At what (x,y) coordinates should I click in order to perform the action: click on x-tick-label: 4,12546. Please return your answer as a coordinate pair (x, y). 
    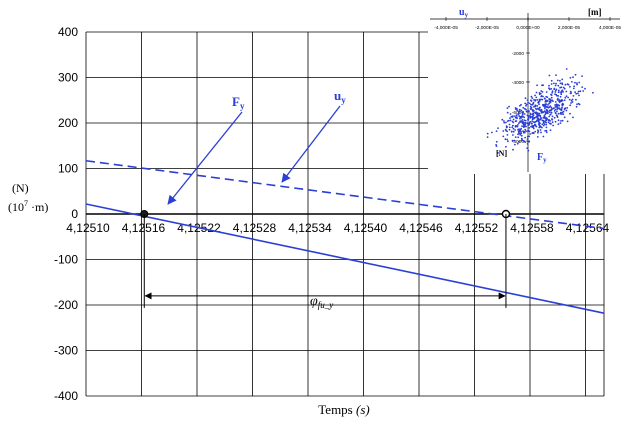
    Looking at the image, I should click on (421, 228).